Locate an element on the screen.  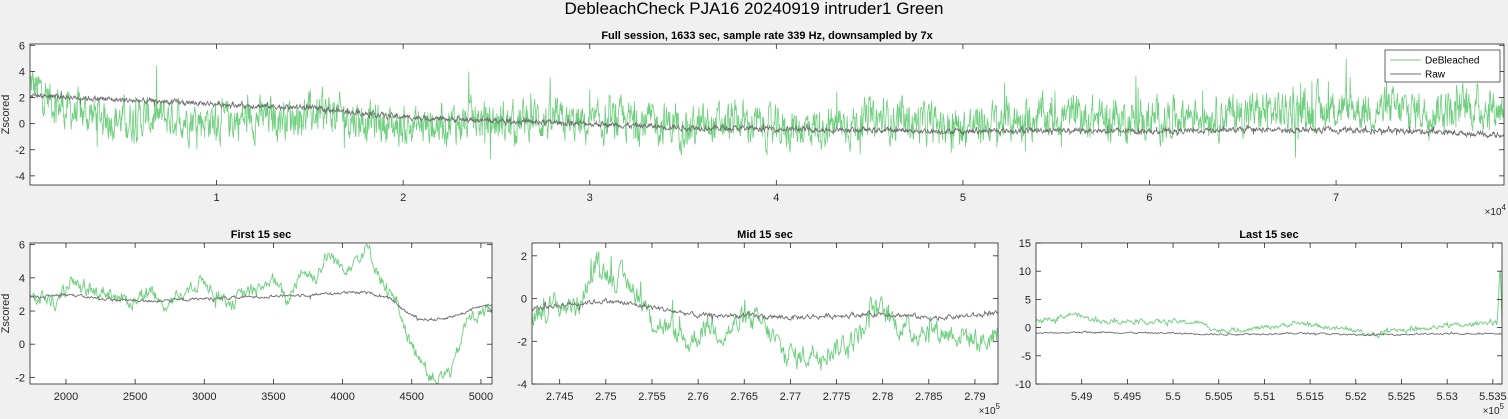
x-tick-label: 3000 is located at coordinates (204, 397).